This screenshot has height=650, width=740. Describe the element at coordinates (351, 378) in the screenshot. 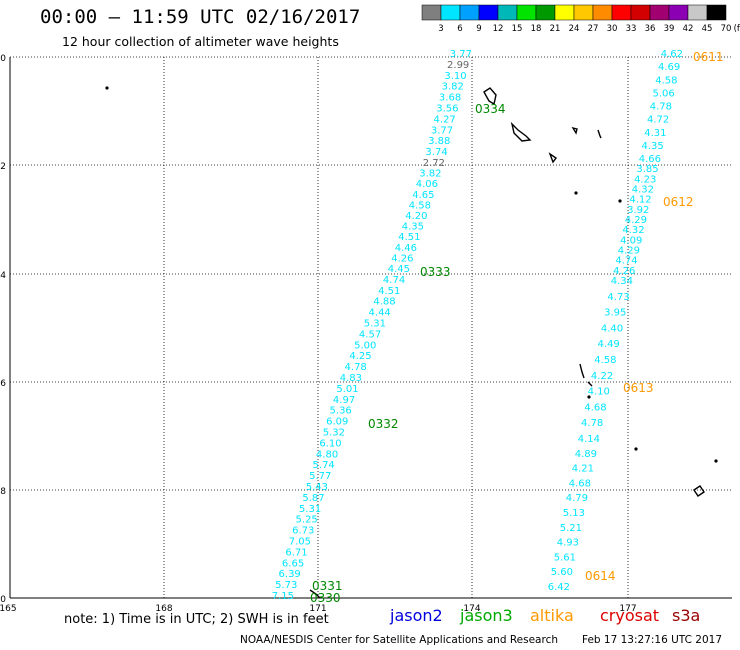

I see `wave-height-value: 4.83` at that location.